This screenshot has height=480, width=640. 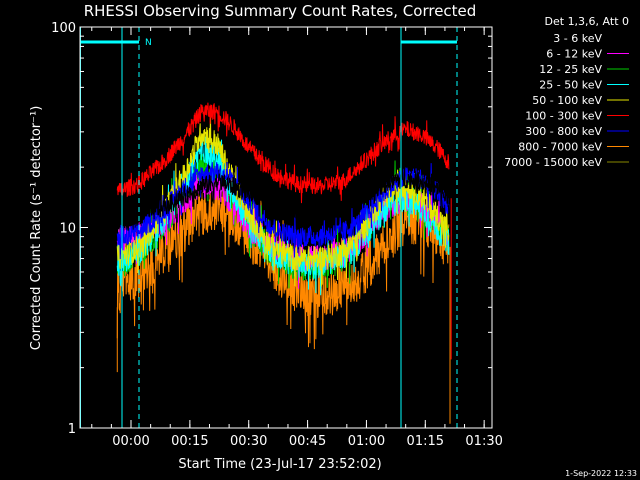 What do you see at coordinates (67, 229) in the screenshot?
I see `y-tick-label: 10` at bounding box center [67, 229].